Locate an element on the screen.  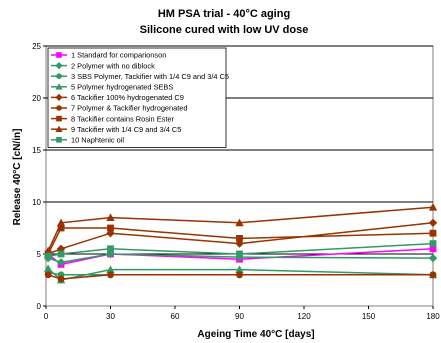
legend-item: 1 Standard for comparionson is located at coordinates (108, 55).